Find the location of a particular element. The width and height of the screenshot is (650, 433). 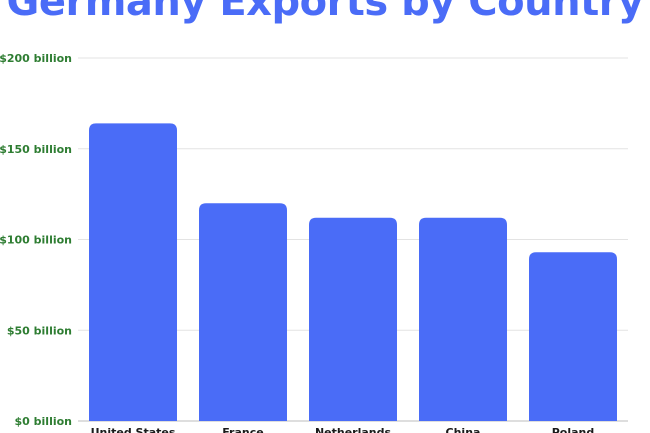

chart-title: Germany Exports by Country is located at coordinates (325, 12).